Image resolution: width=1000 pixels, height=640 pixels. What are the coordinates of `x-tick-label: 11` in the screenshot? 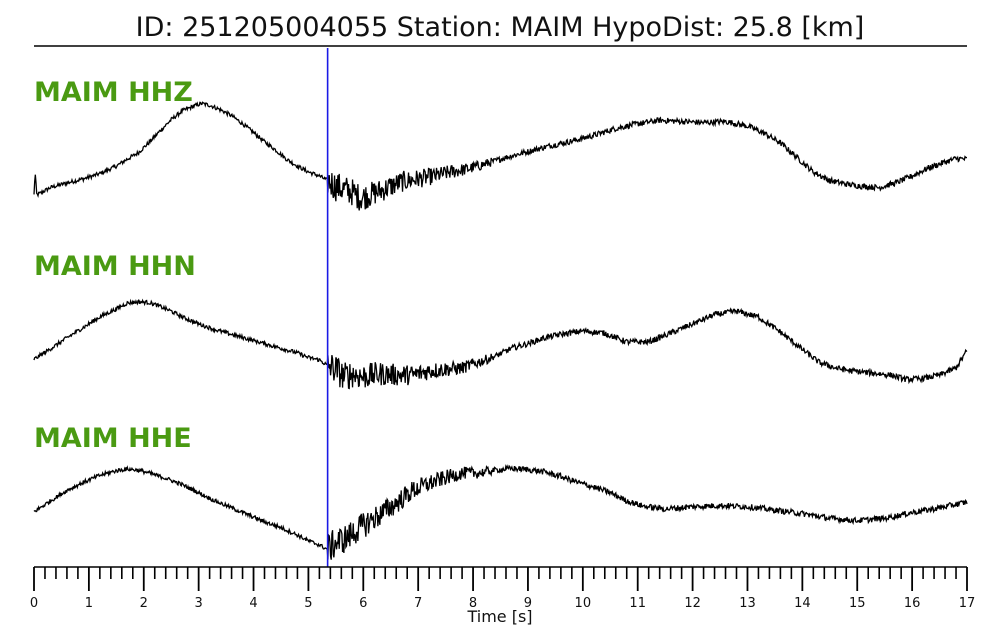 It's located at (637, 603).